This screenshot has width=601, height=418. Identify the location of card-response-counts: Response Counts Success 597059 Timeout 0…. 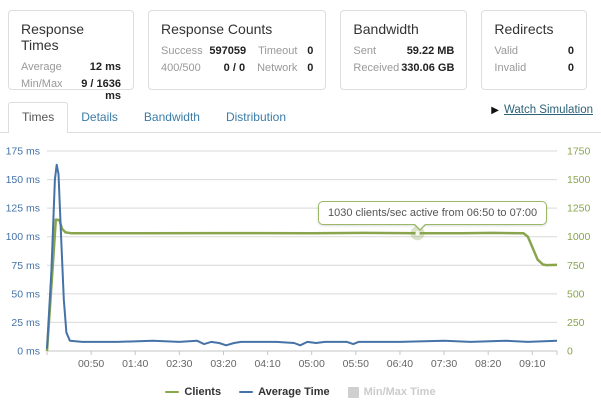
(237, 50).